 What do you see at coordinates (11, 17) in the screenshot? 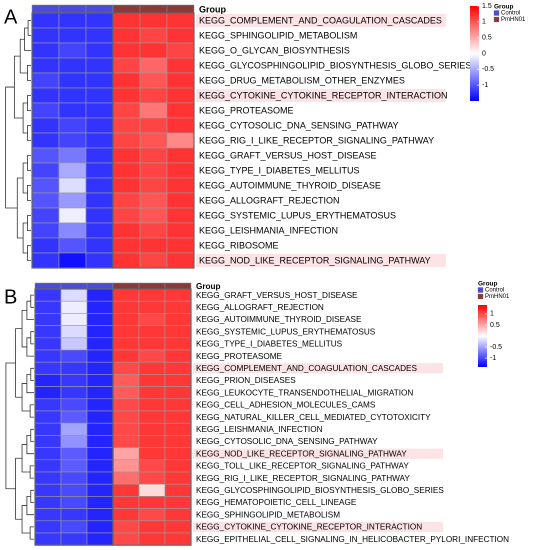
I see `panel-label: A` at bounding box center [11, 17].